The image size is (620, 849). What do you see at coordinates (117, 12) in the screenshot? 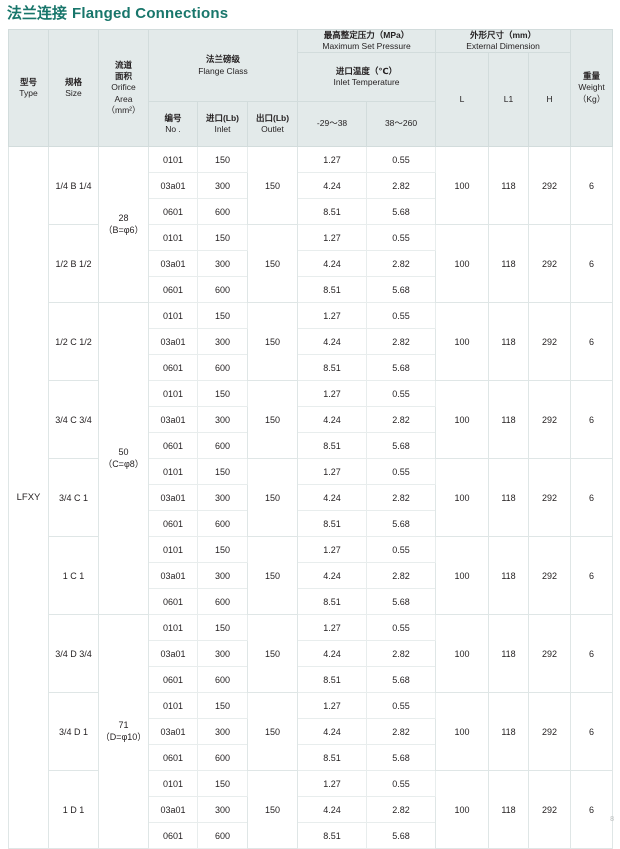
I see `page-title: 法兰连接 Flanged Connections` at bounding box center [117, 12].